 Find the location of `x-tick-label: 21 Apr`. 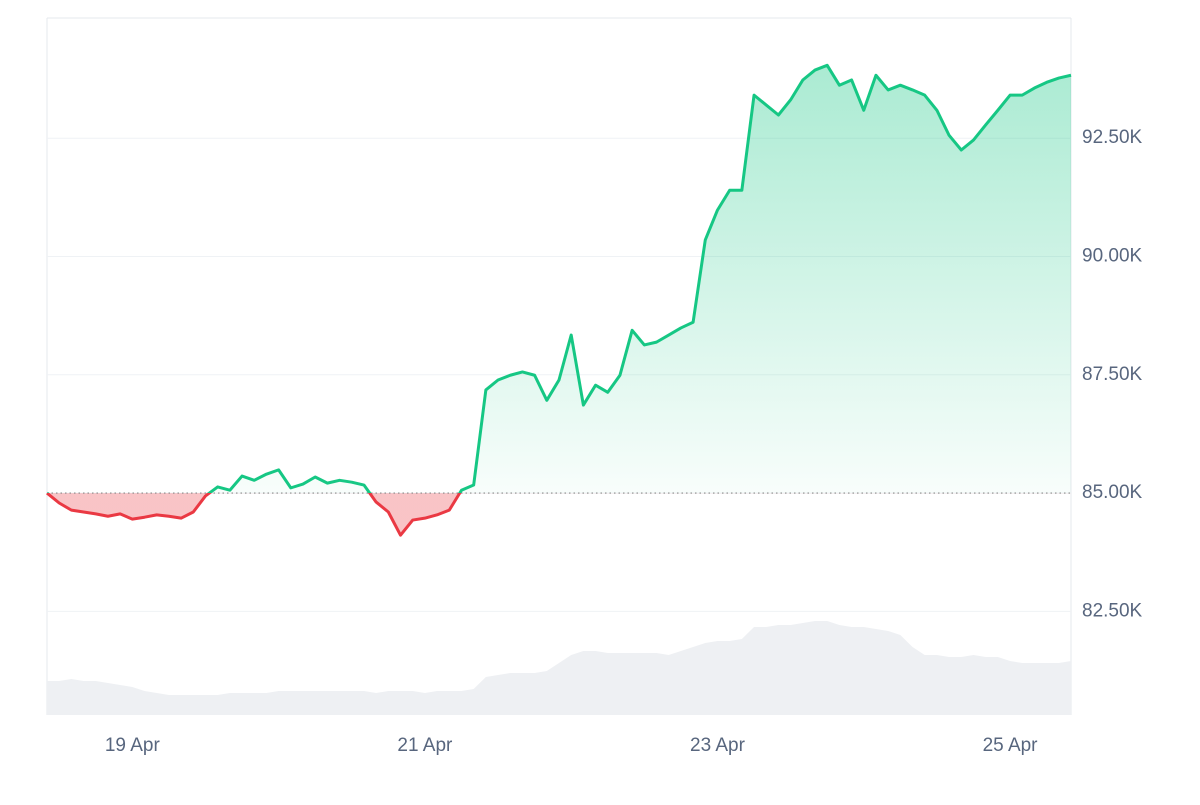

x-tick-label: 21 Apr is located at coordinates (425, 745).